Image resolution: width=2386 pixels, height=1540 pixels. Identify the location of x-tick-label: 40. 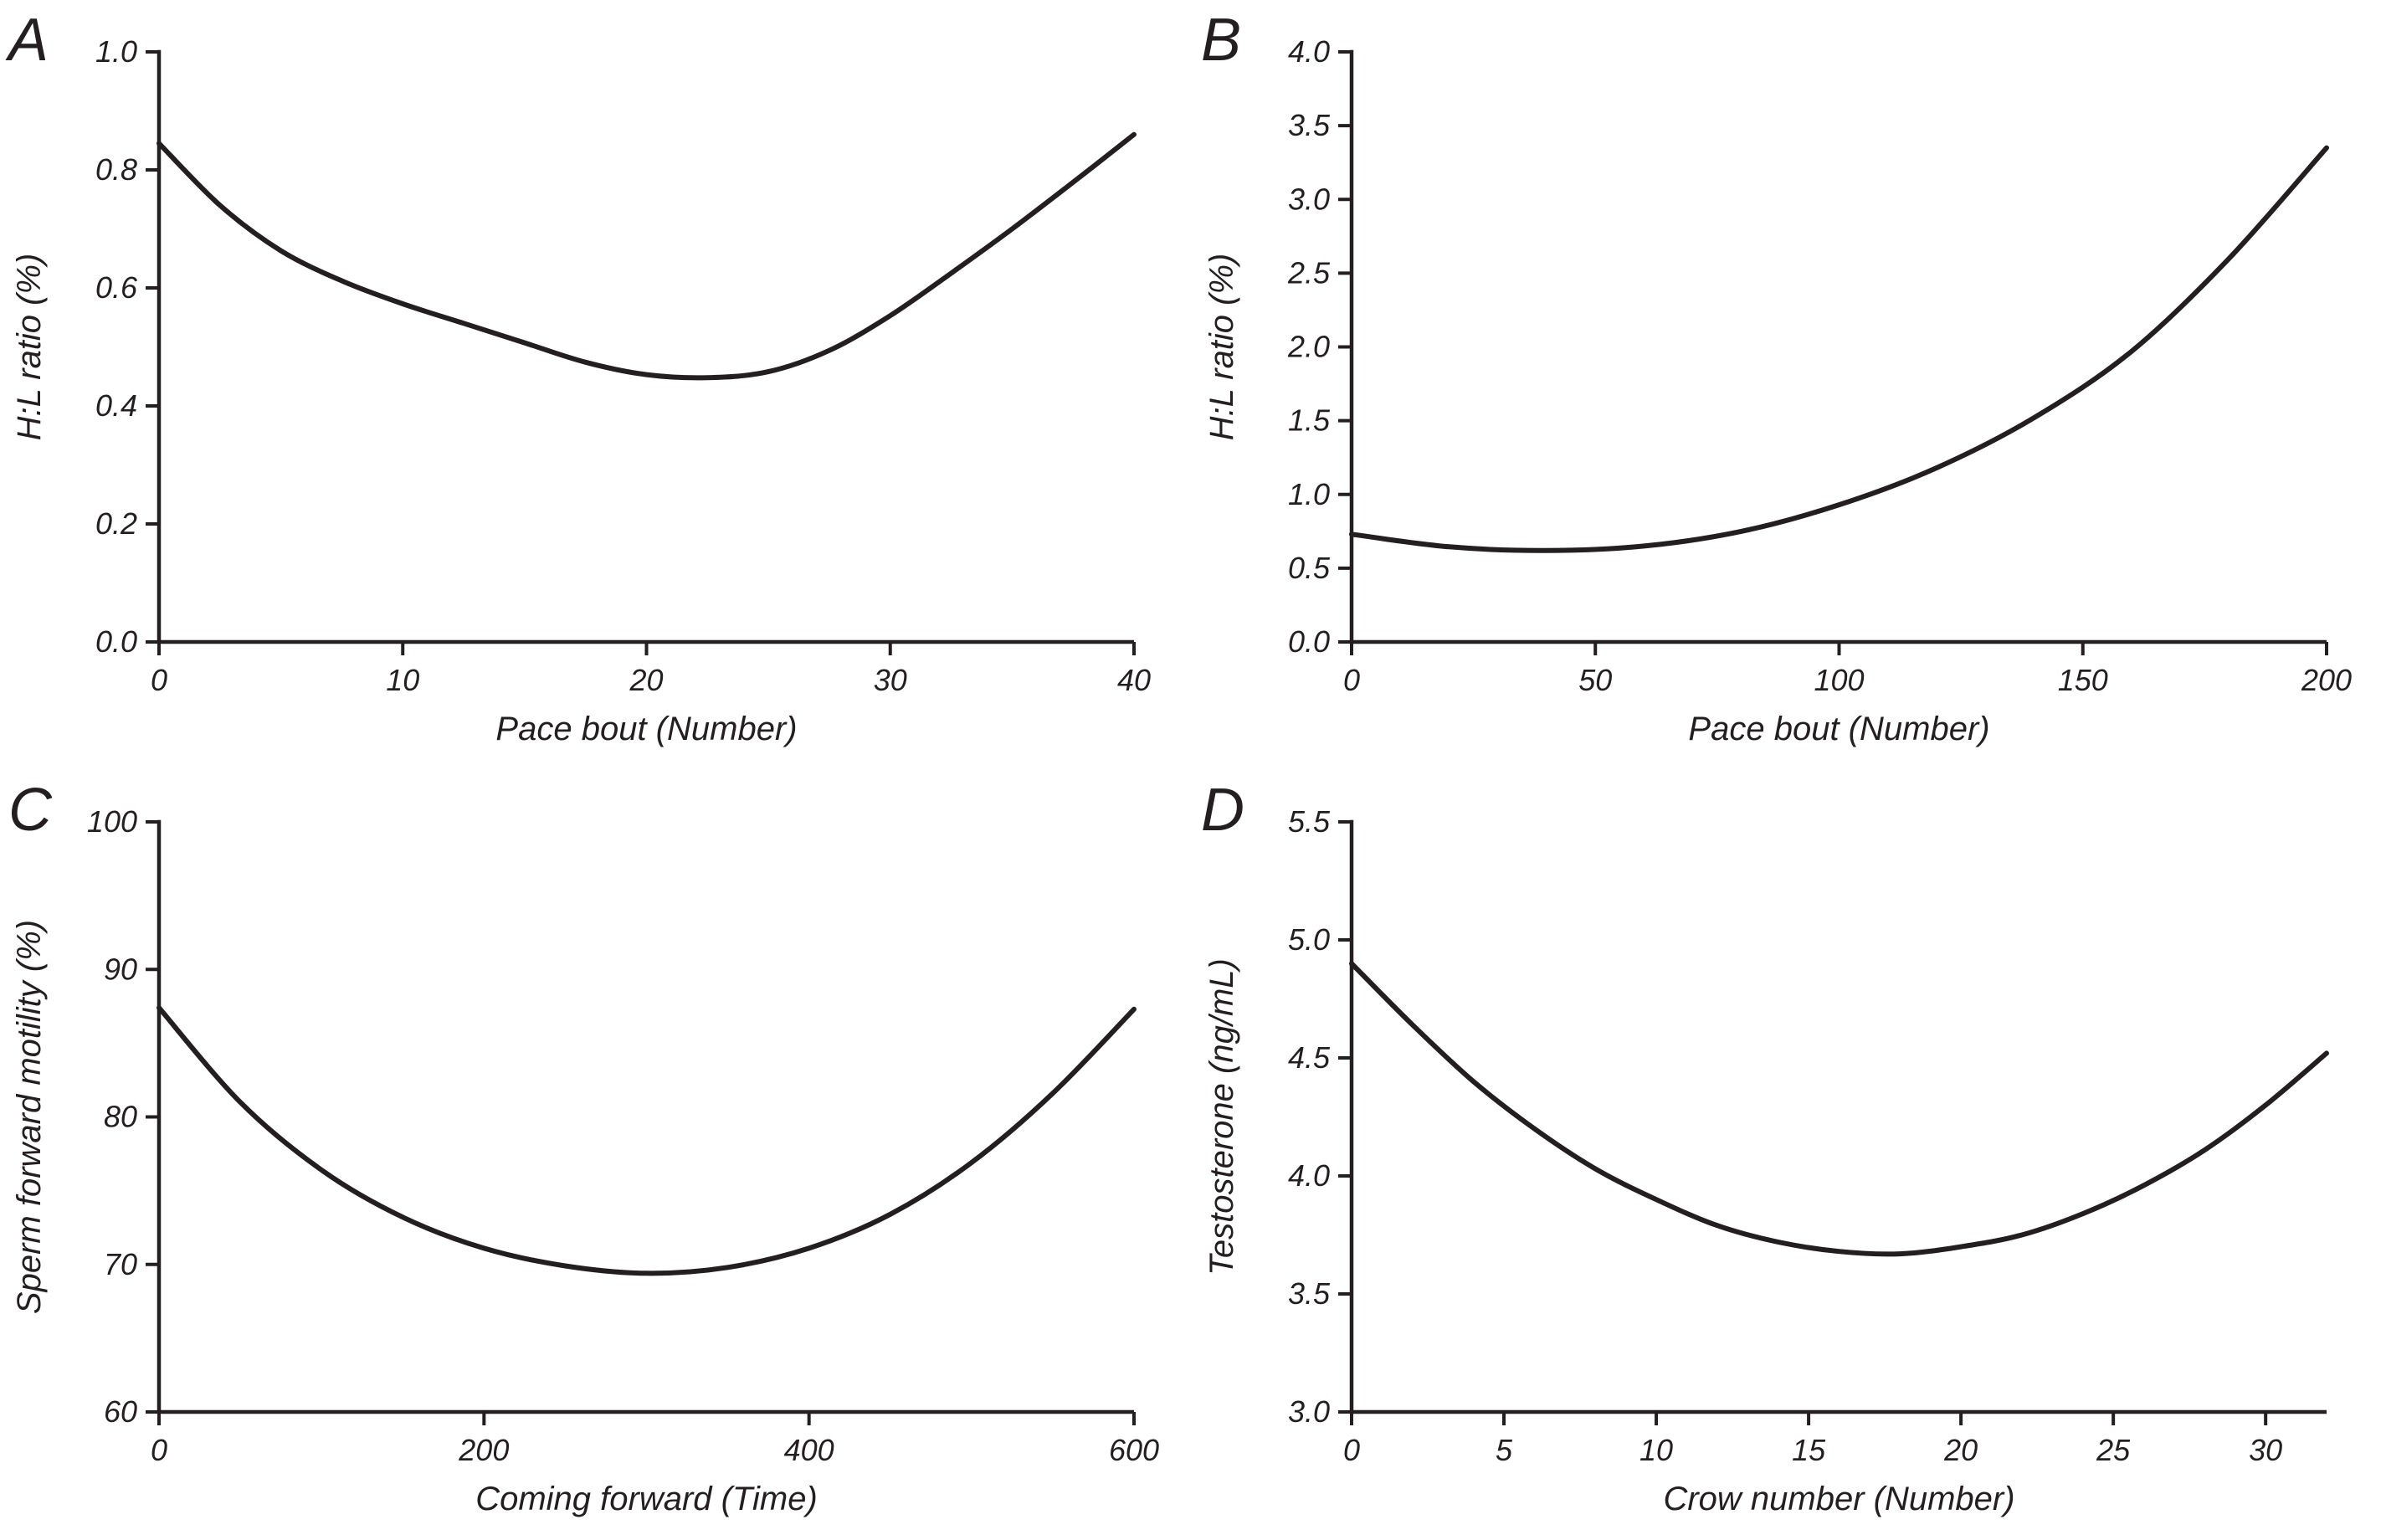
(1134, 680).